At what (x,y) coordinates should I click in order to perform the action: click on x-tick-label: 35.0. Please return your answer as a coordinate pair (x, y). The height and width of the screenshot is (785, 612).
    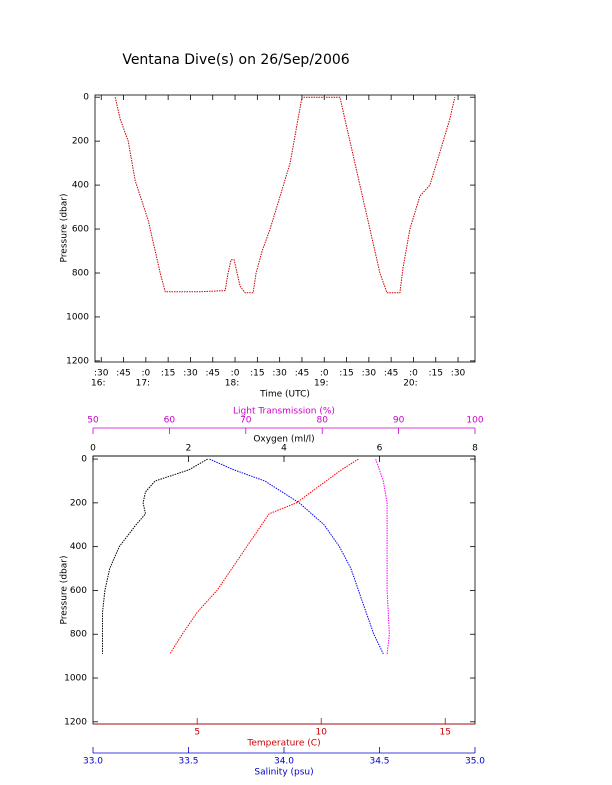
    Looking at the image, I should click on (475, 762).